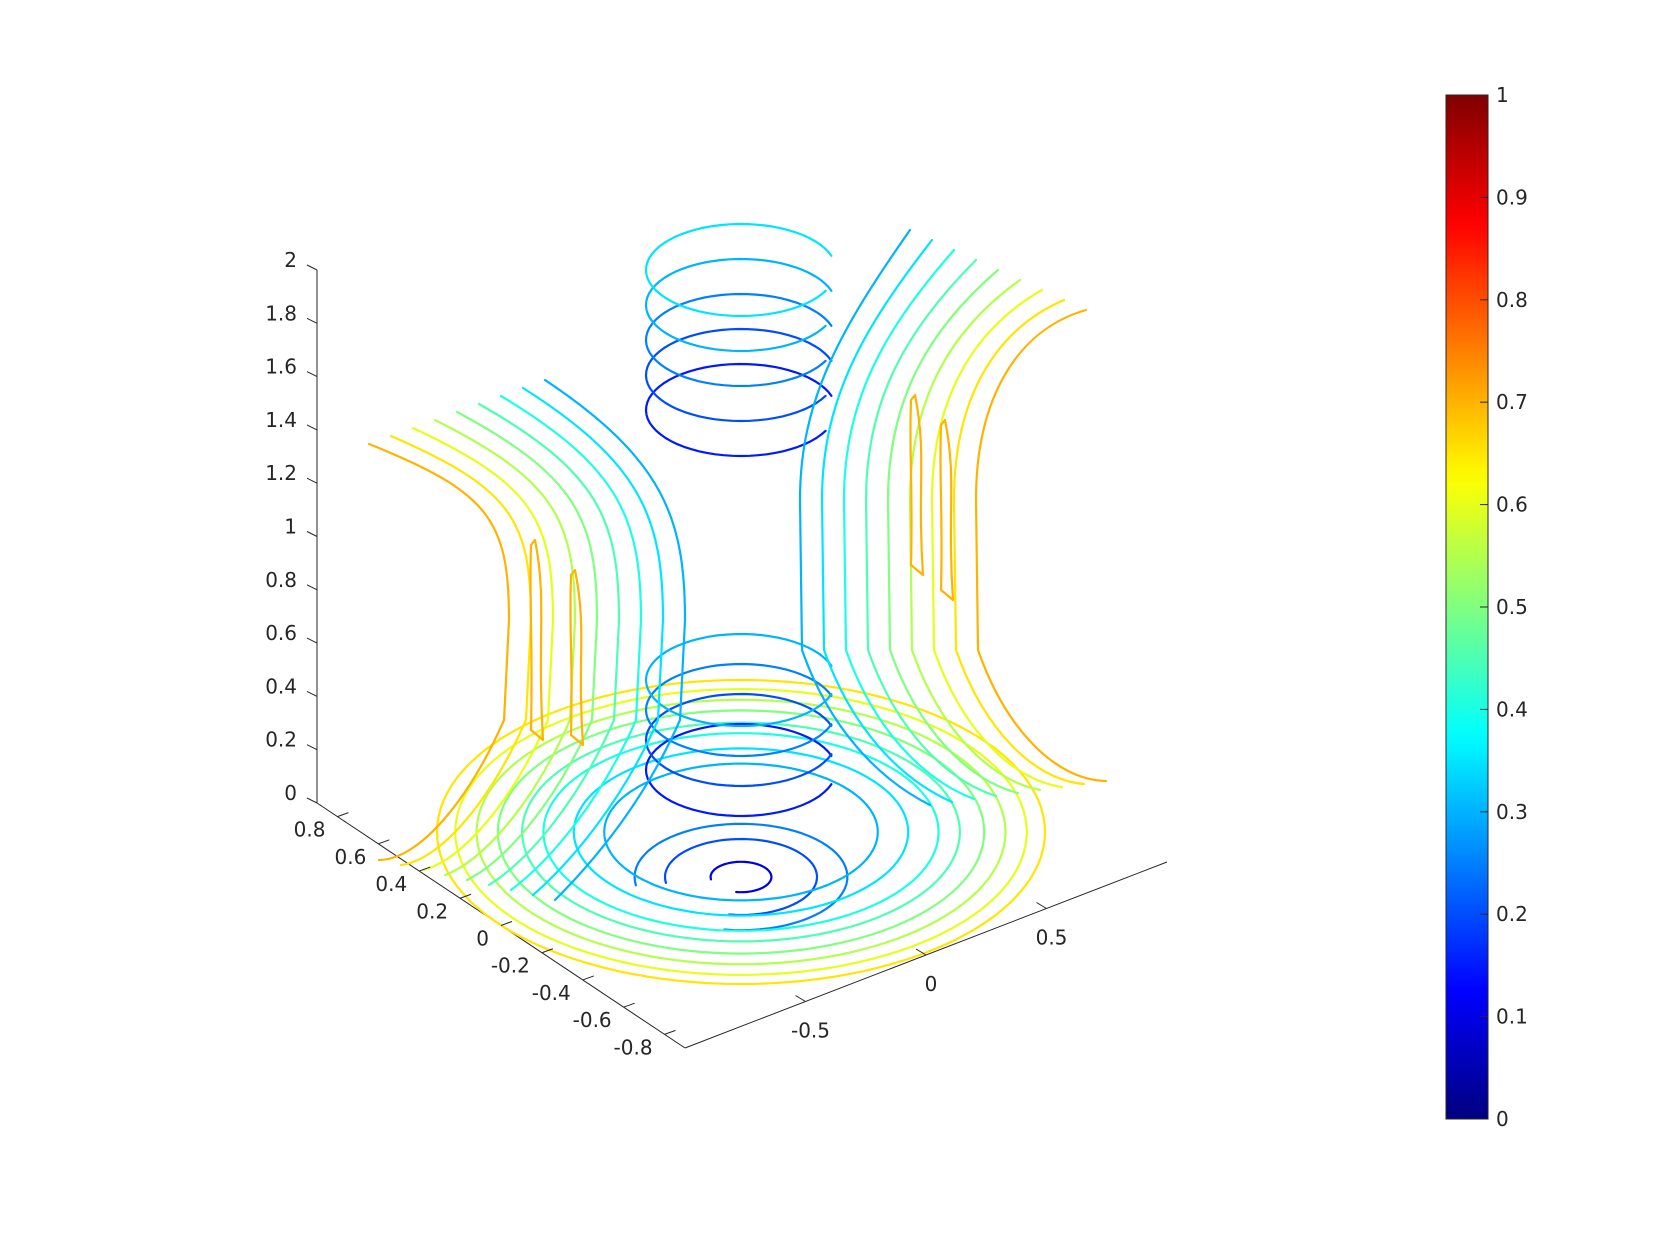 The width and height of the screenshot is (1667, 1250). I want to click on y-tick-label: -0.2, so click(510, 966).